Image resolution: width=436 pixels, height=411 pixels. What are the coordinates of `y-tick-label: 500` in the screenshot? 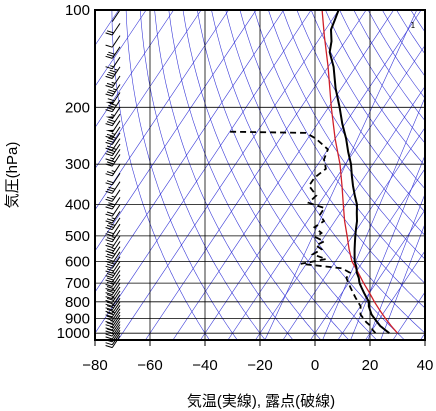 It's located at (77, 236).